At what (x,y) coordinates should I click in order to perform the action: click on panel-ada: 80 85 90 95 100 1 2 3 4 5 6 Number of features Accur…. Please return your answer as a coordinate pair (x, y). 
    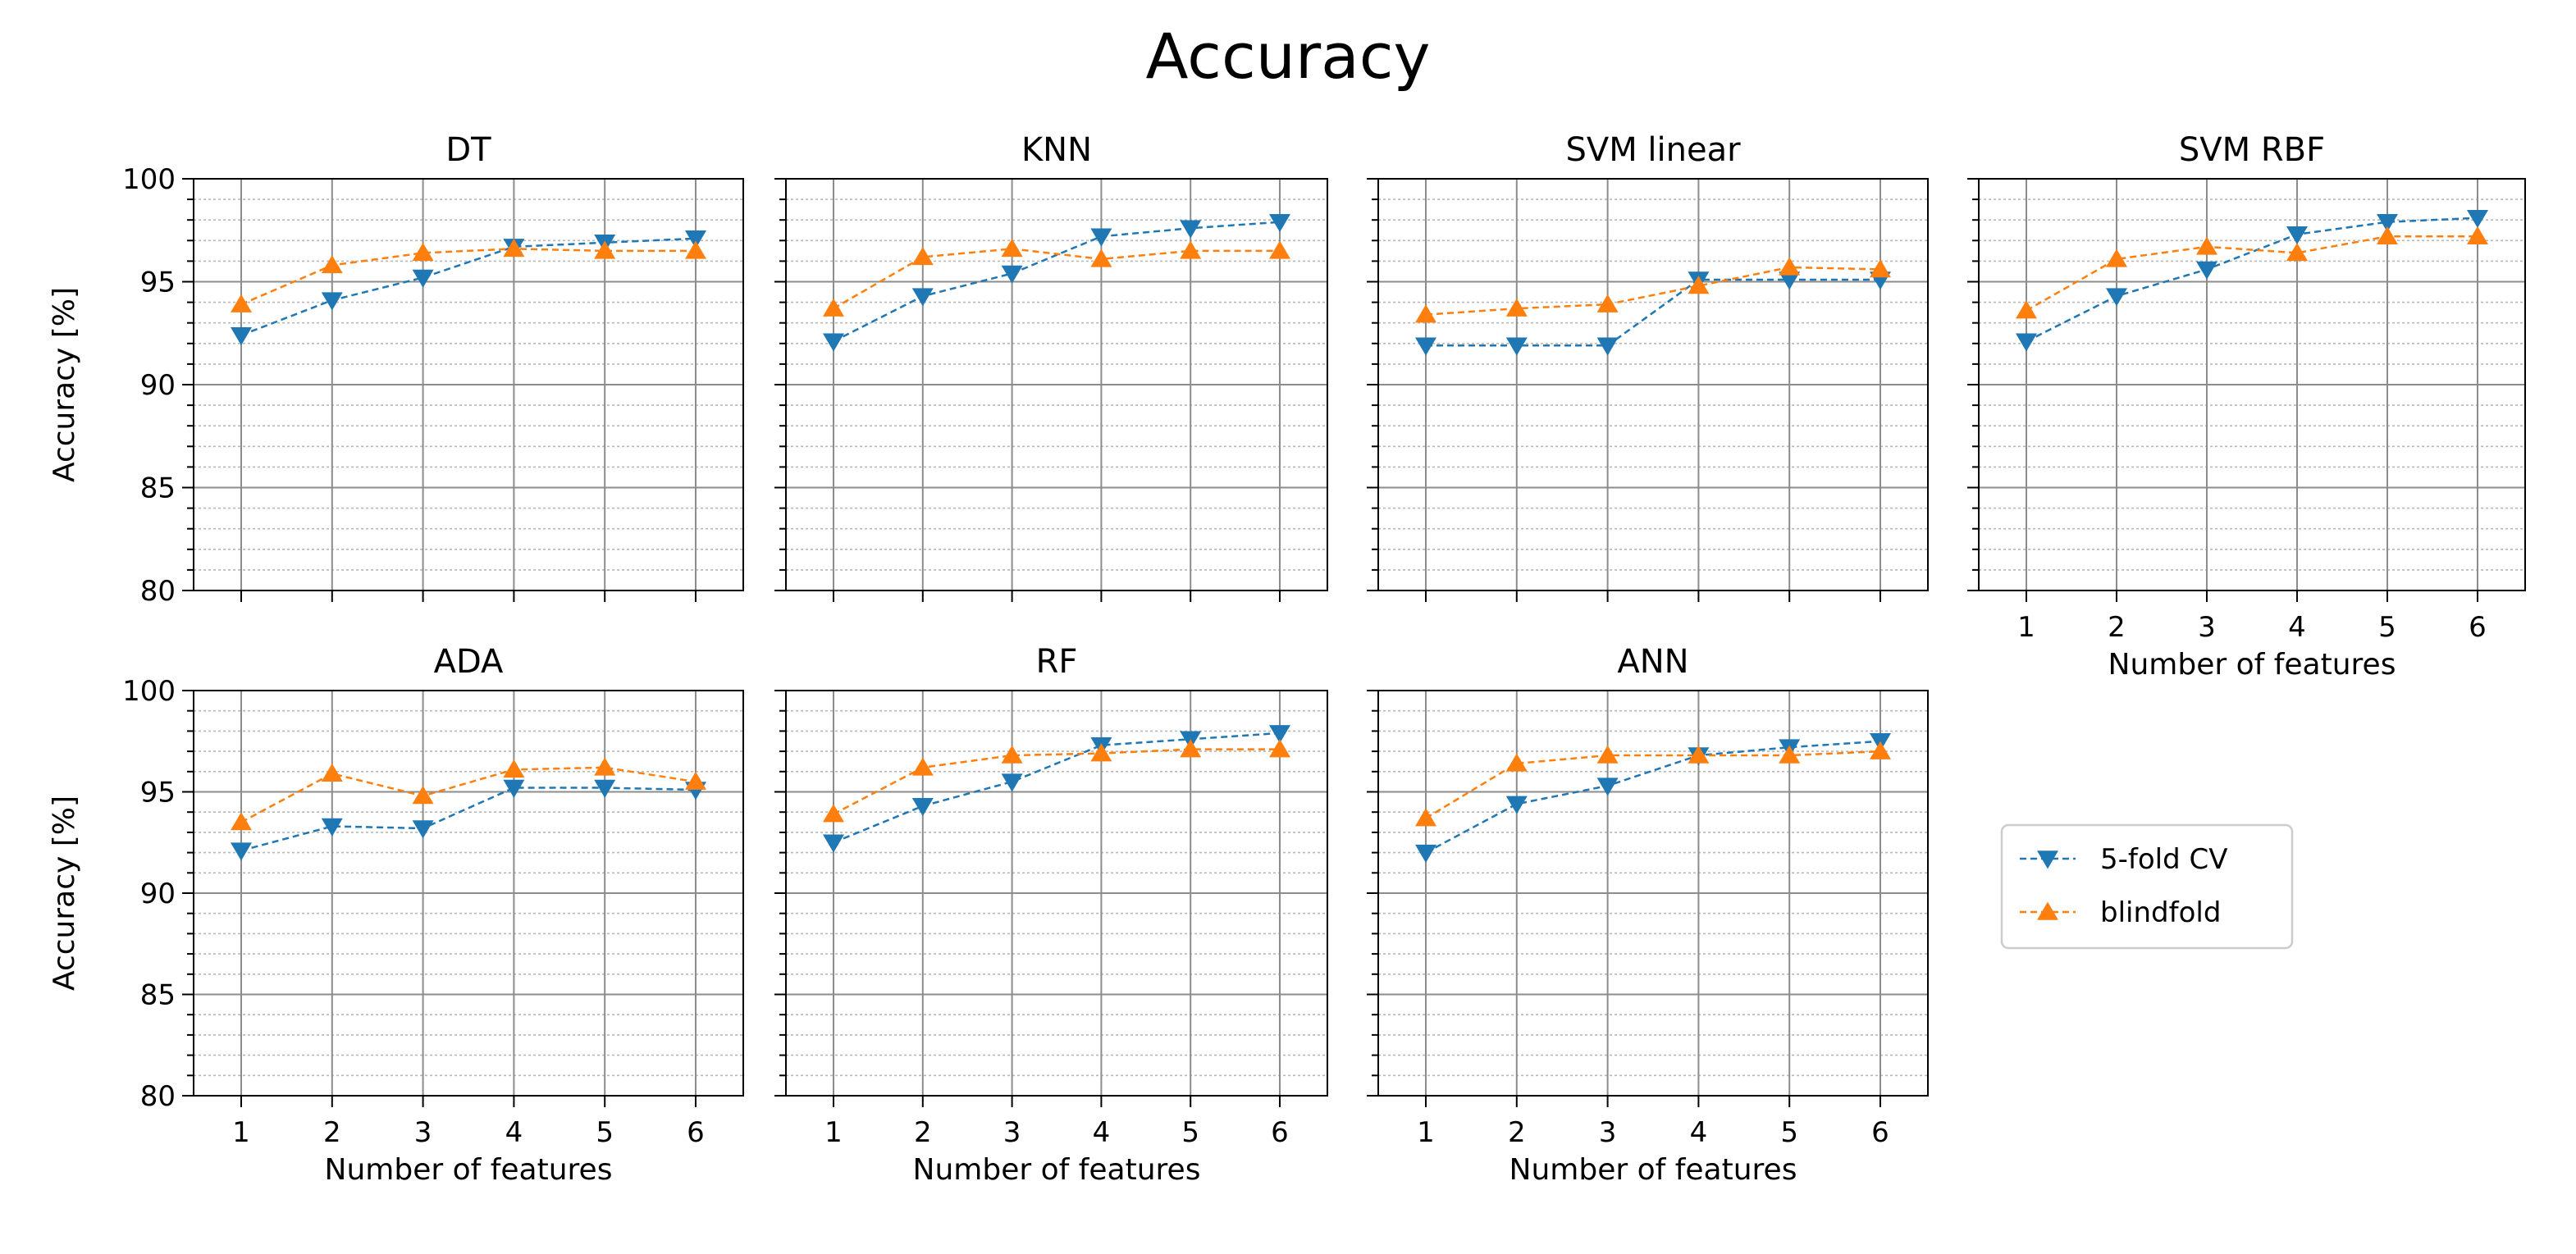
    Looking at the image, I should click on (396, 915).